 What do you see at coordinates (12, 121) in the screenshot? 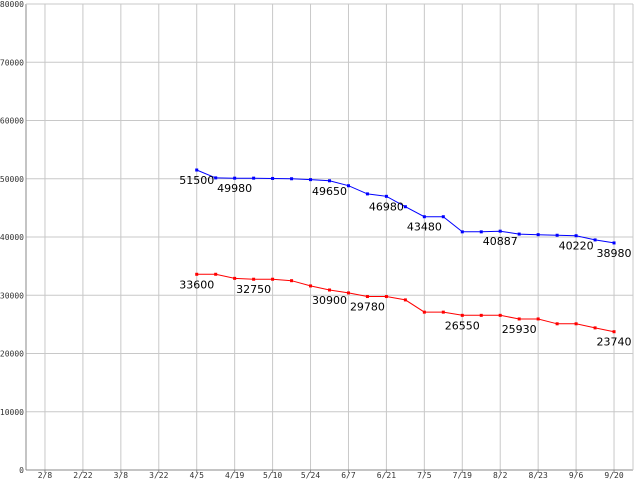
I see `y-tick-label: 60000` at bounding box center [12, 121].